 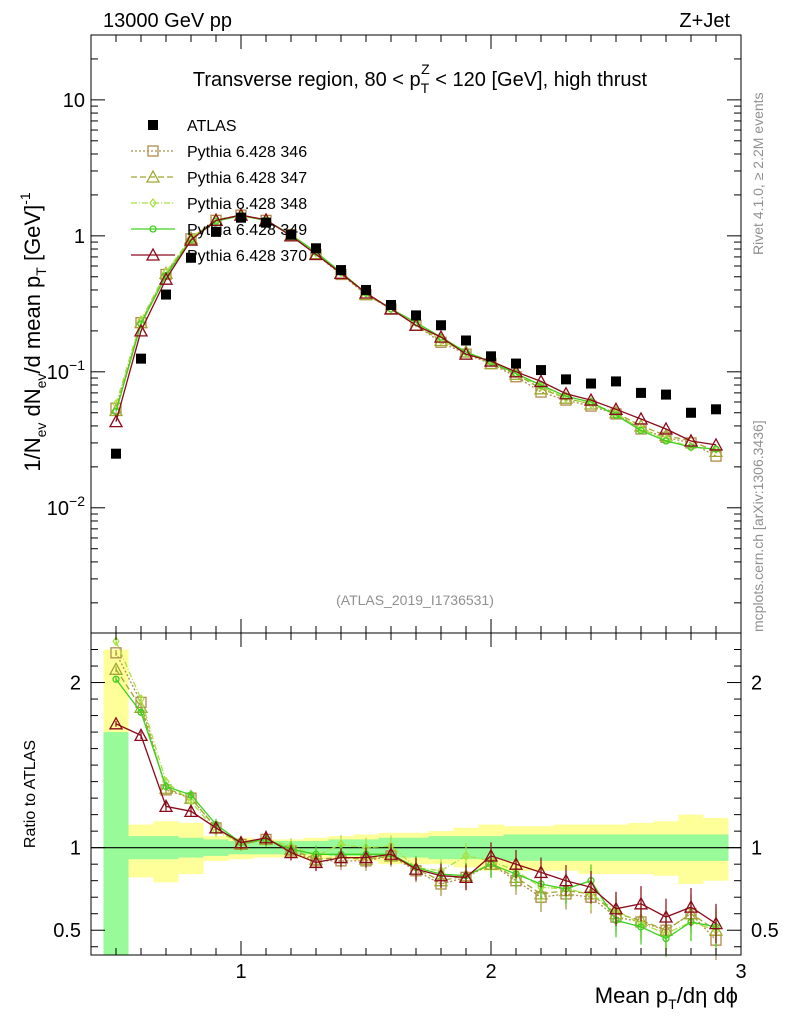 What do you see at coordinates (765, 931) in the screenshot?
I see `ratio-y-tick-label-right: 0.5` at bounding box center [765, 931].